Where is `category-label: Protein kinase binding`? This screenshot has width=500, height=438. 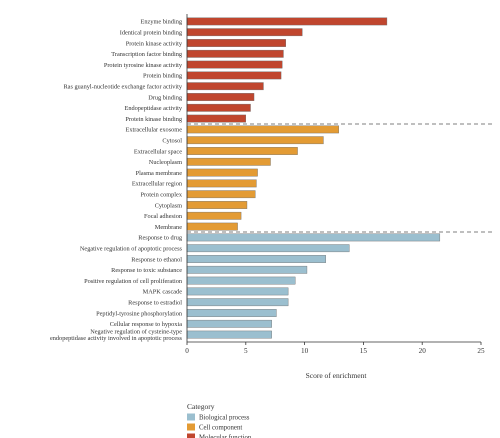
category-label: Protein kinase binding is located at coordinates (154, 119).